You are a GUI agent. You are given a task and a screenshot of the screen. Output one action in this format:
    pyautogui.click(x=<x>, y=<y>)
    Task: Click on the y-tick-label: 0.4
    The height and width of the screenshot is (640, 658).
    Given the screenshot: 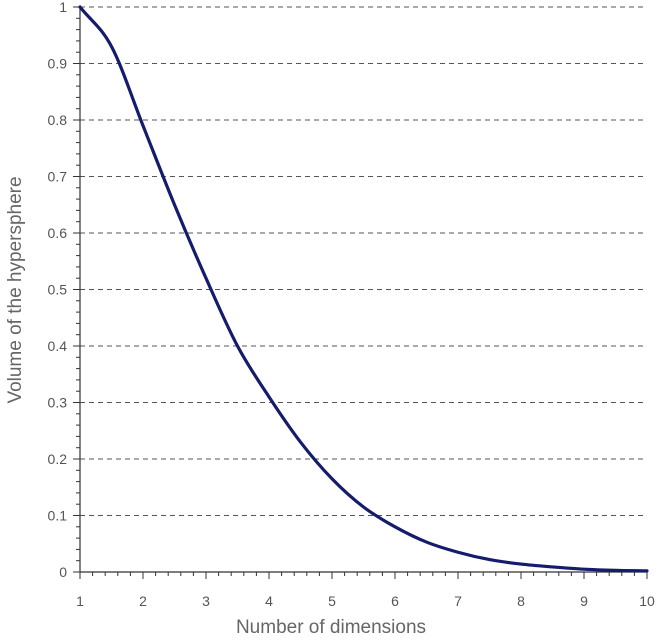 What is the action you would take?
    pyautogui.click(x=58, y=346)
    